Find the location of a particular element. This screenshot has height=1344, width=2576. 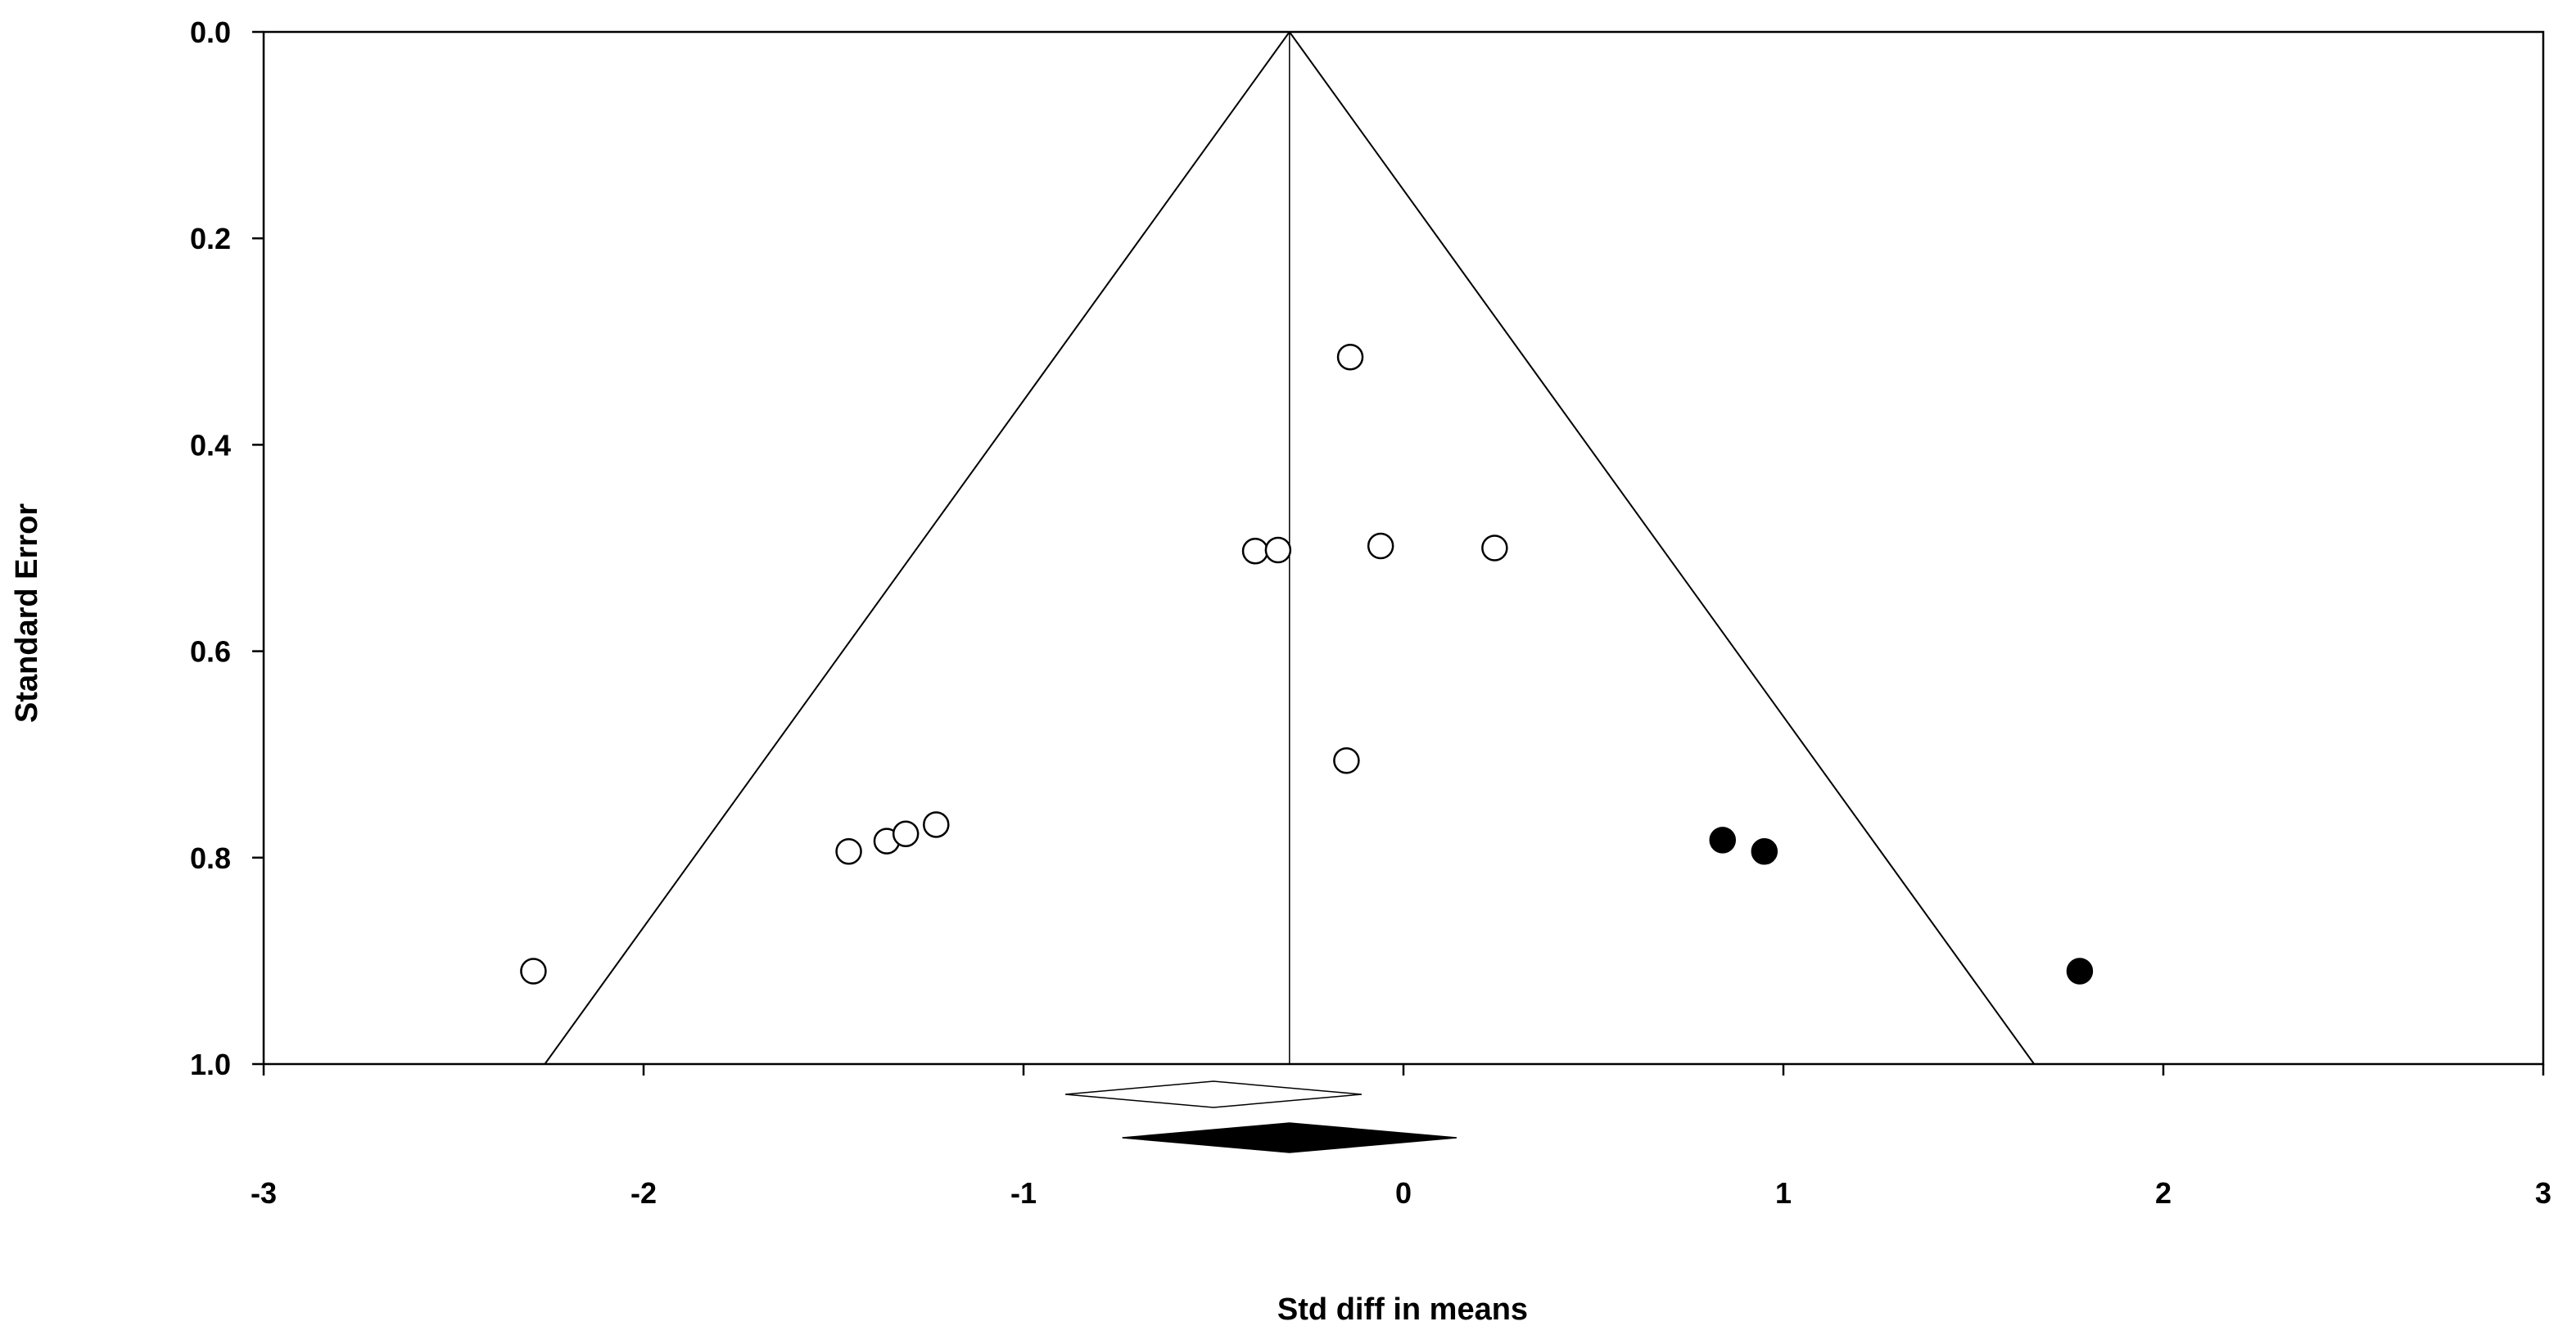

y-tick-label: 0.8 is located at coordinates (210, 858).